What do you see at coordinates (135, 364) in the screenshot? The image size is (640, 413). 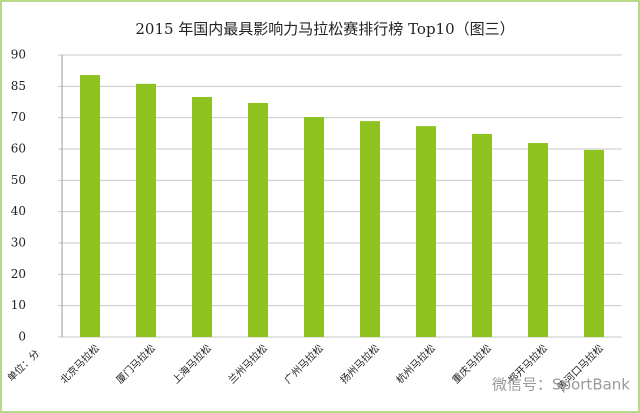 I see `x-tick-label: 厦门马拉松` at bounding box center [135, 364].